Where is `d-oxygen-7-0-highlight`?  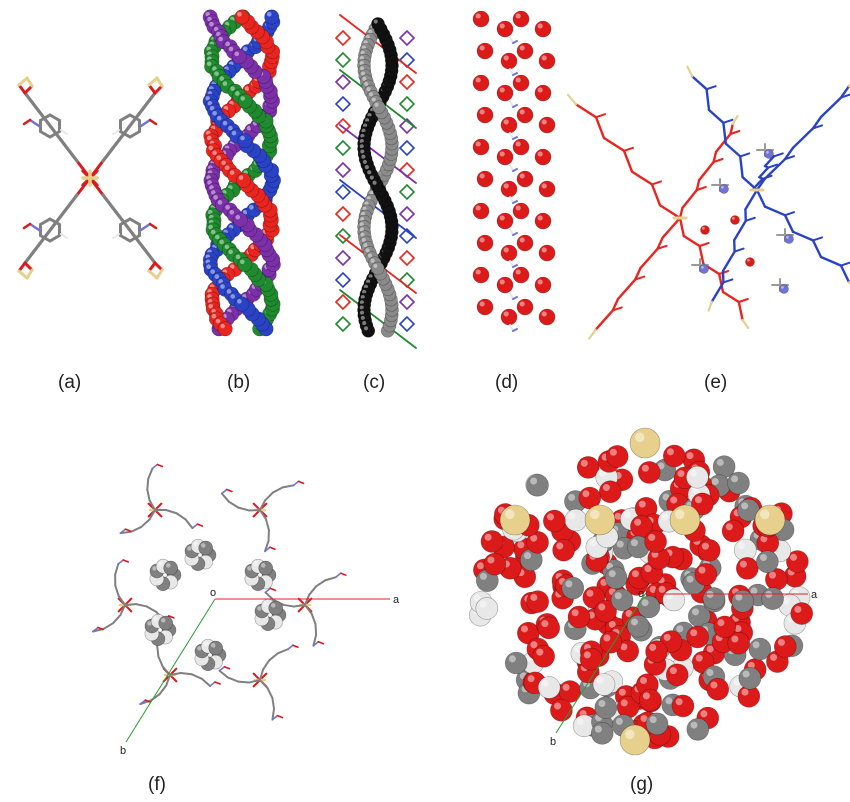
d-oxygen-7-0-highlight is located at coordinates (482, 240).